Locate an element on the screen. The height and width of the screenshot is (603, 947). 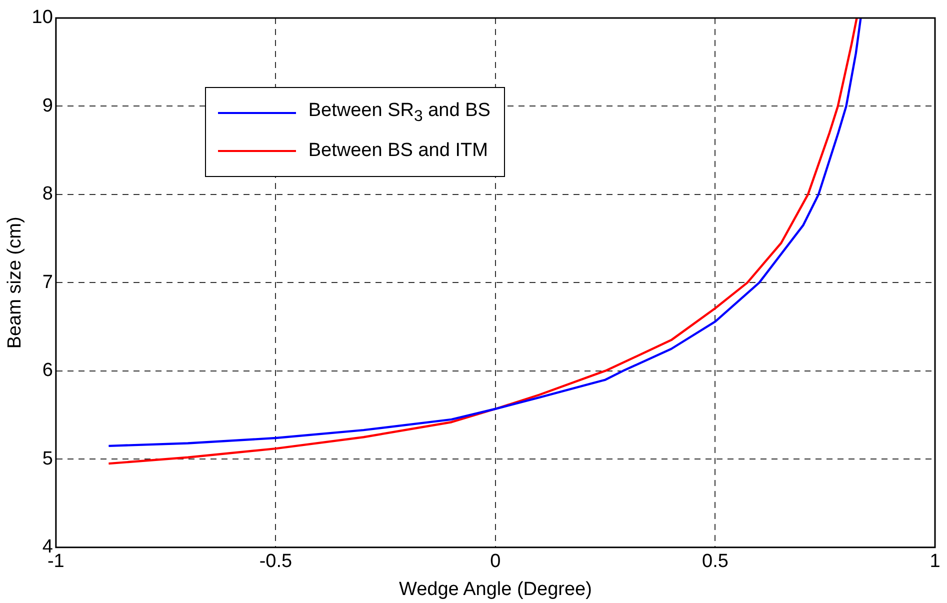
y-tick-label: 9 is located at coordinates (47, 105).